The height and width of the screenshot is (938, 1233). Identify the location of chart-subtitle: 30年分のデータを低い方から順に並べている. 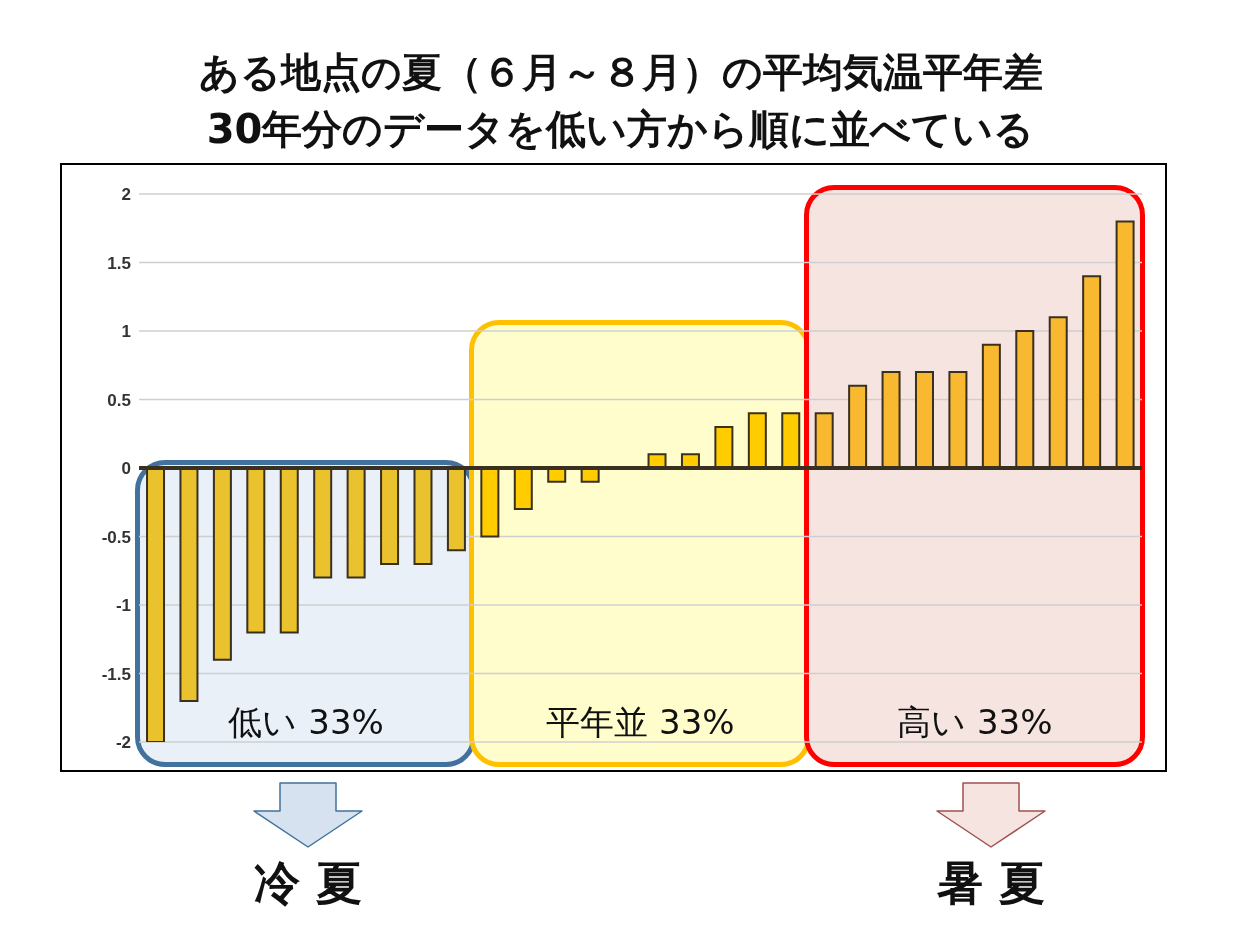
(620, 129).